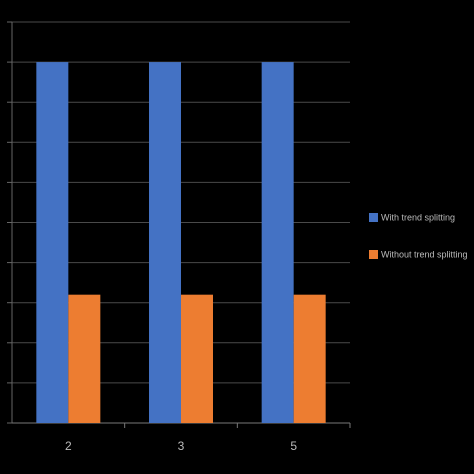 This screenshot has height=474, width=474. What do you see at coordinates (293, 446) in the screenshot?
I see `x-tick-label: 5` at bounding box center [293, 446].